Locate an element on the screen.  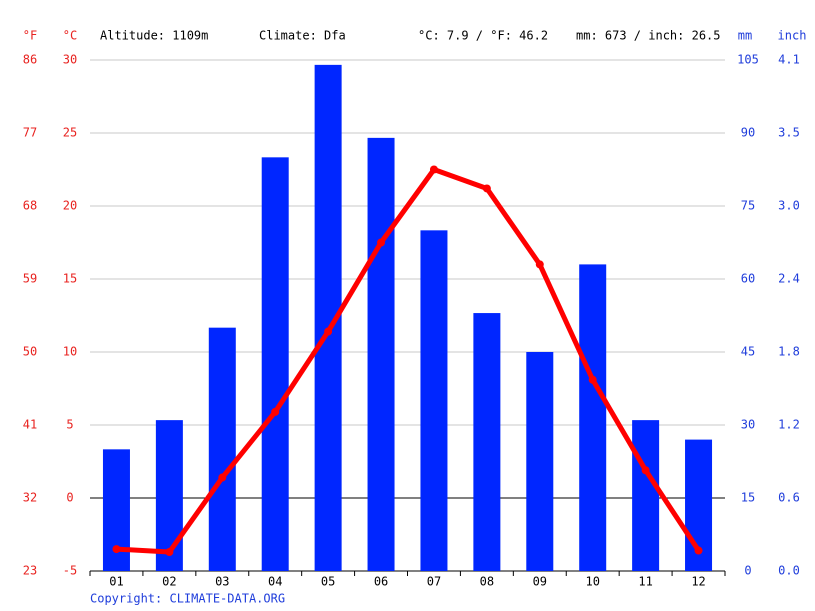
x-tick-label: 10 is located at coordinates (592, 582).